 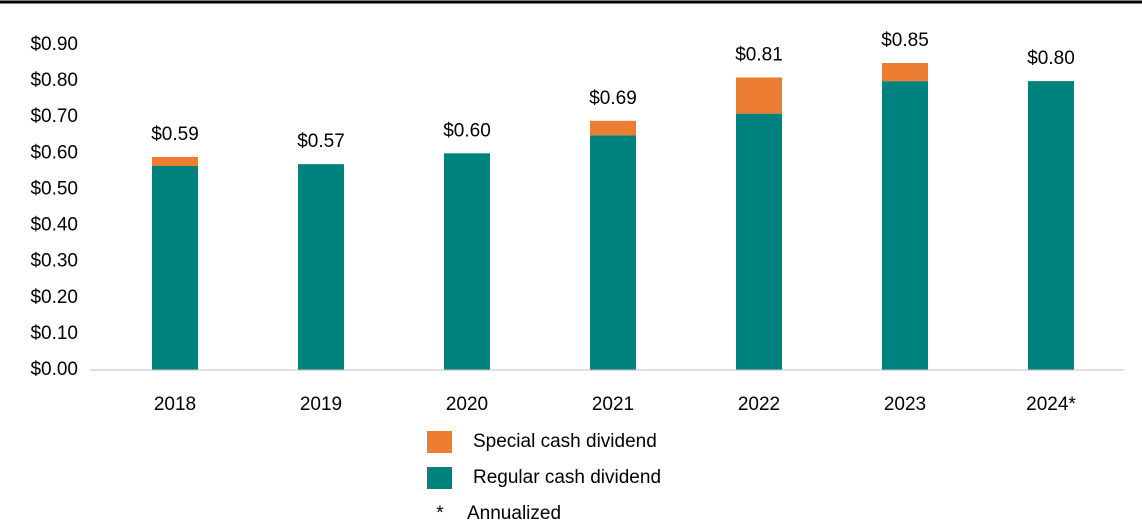 I want to click on total-label: $0.81, so click(x=759, y=55).